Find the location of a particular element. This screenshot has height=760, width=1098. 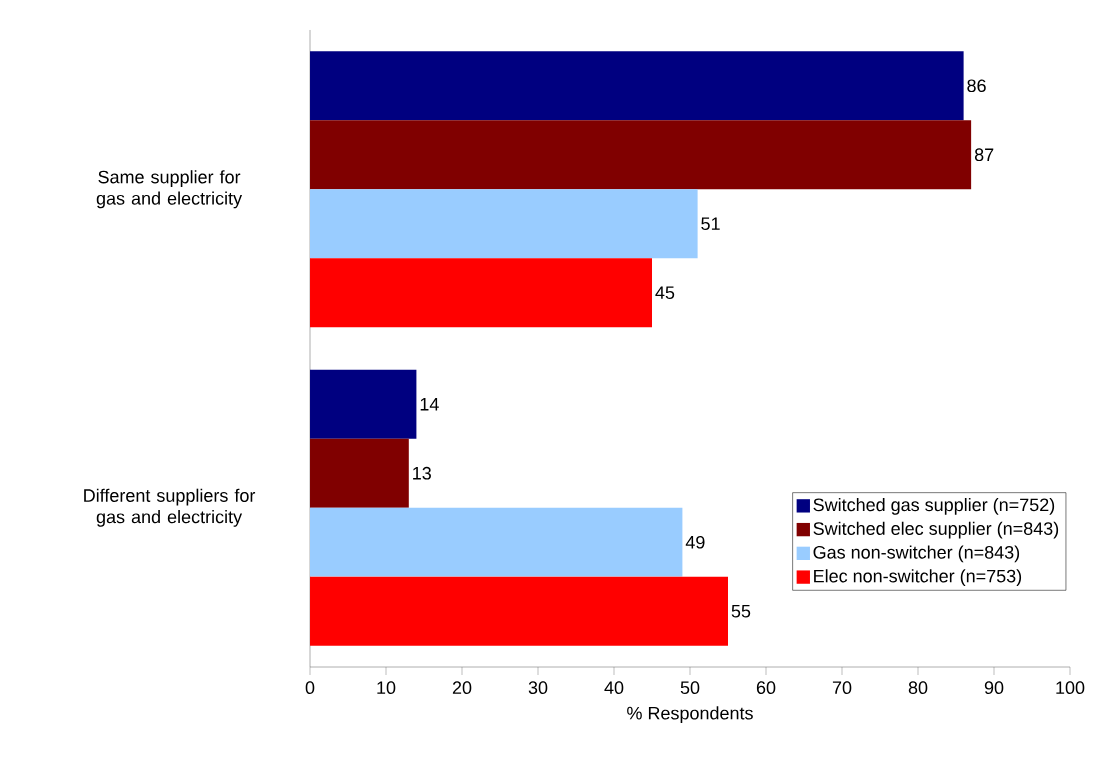

y-tick-label: Same supplier for gas and electricity is located at coordinates (169, 189).